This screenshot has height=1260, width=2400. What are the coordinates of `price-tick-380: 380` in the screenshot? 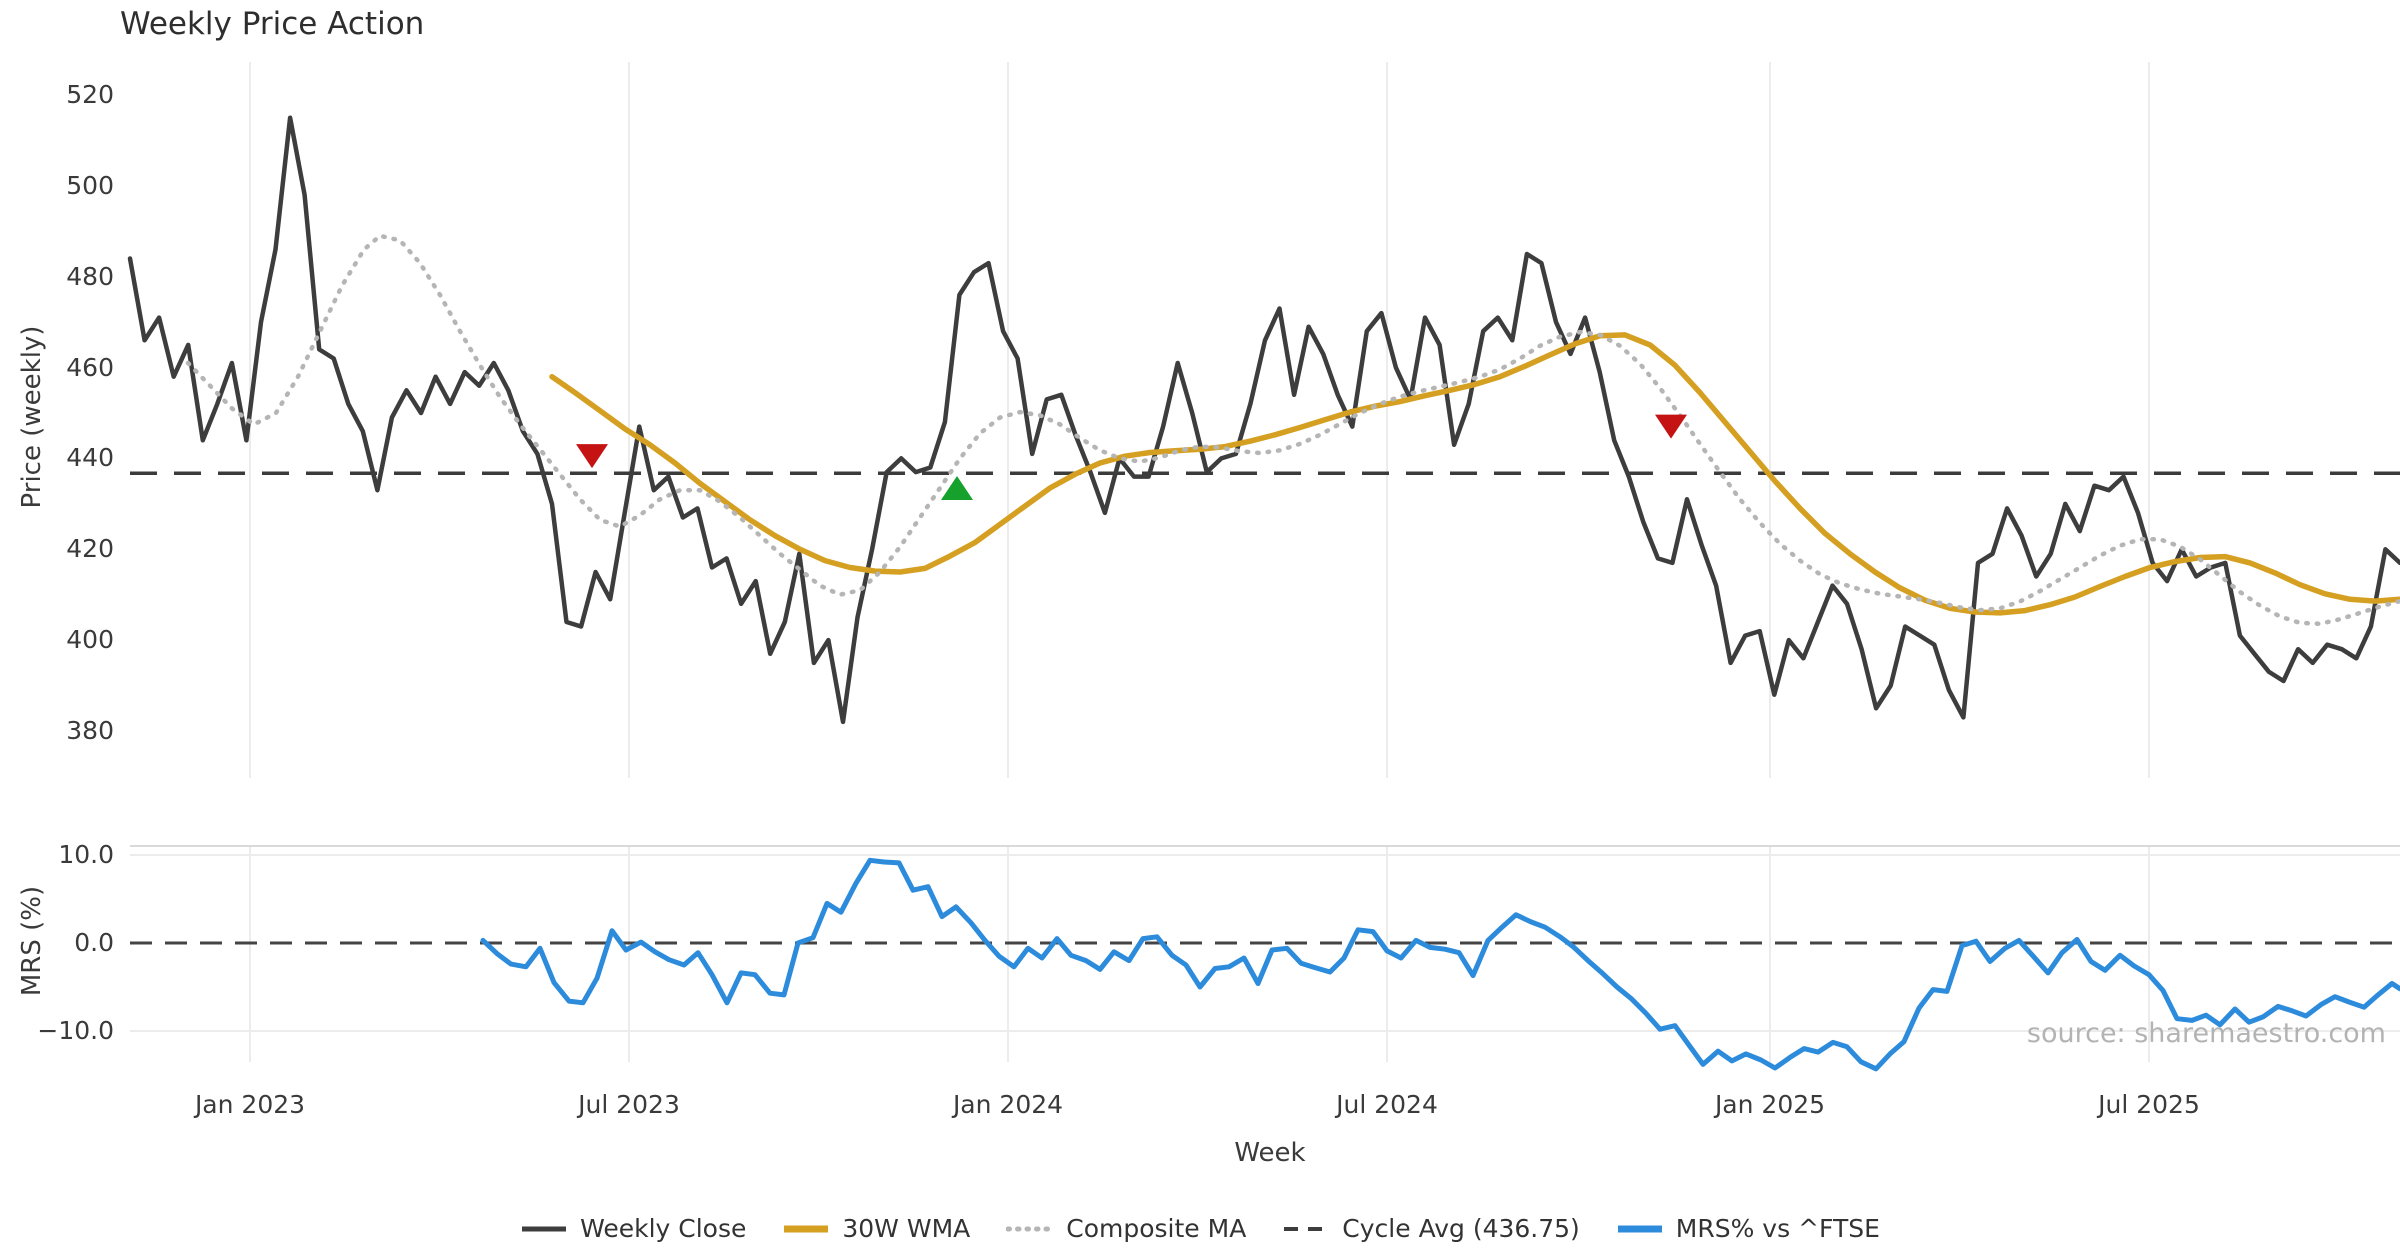 It's located at (90, 730).